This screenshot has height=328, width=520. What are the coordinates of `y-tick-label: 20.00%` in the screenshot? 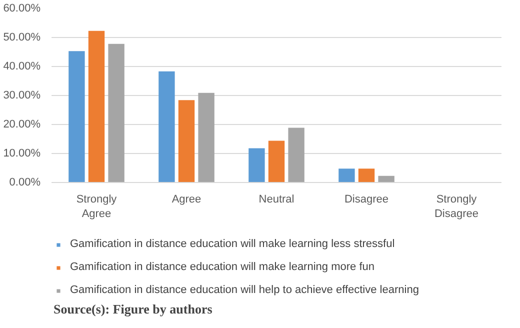 It's located at (22, 124).